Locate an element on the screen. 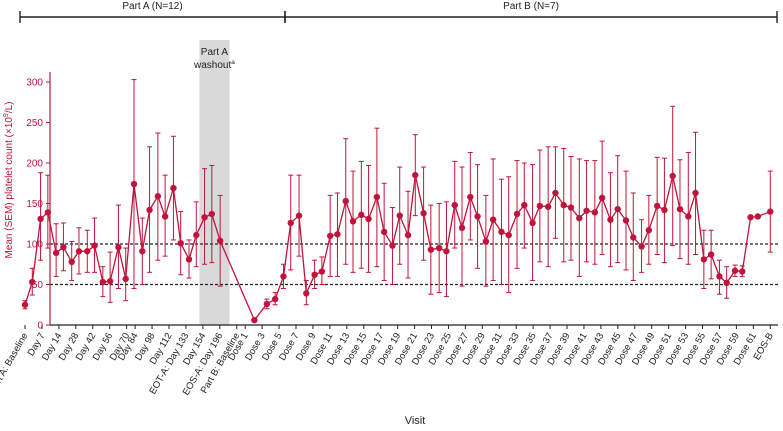 This screenshot has height=431, width=783. washout-footnote-marker: a is located at coordinates (233, 62).